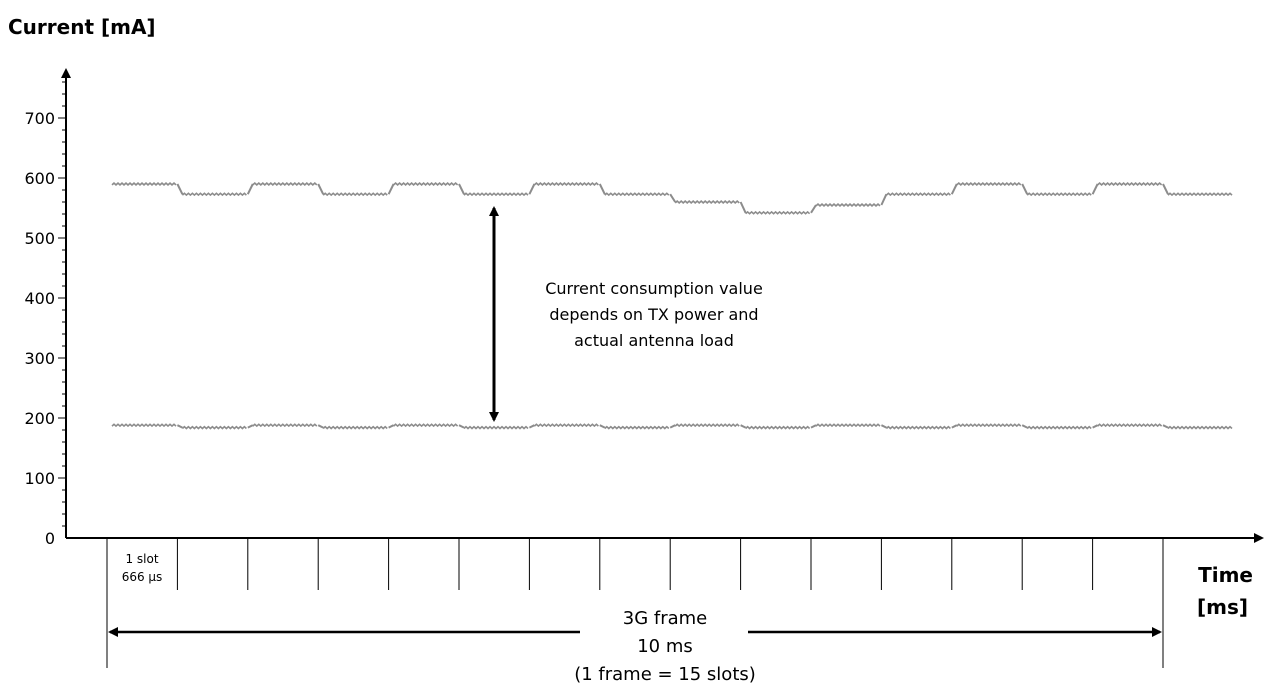  I want to click on y-tick-label: 700, so click(39, 118).